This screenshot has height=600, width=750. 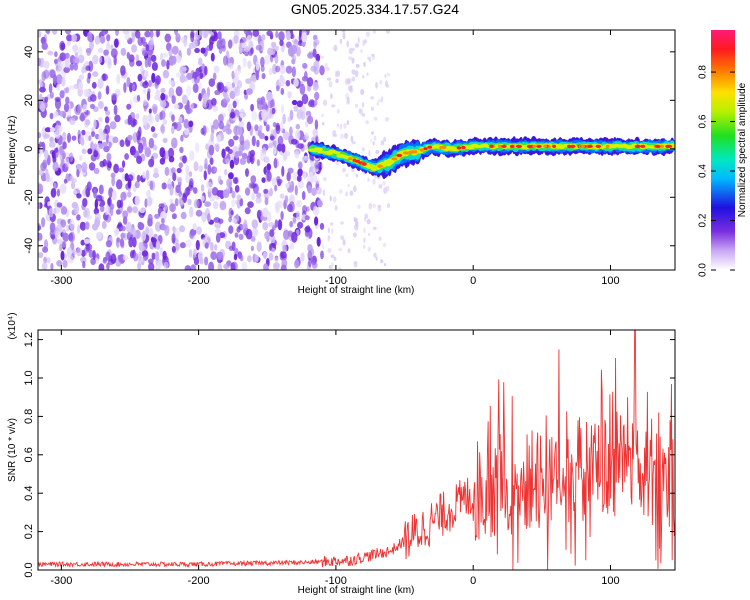 I want to click on spectrogram-y-tick-label: 20, so click(x=29, y=100).